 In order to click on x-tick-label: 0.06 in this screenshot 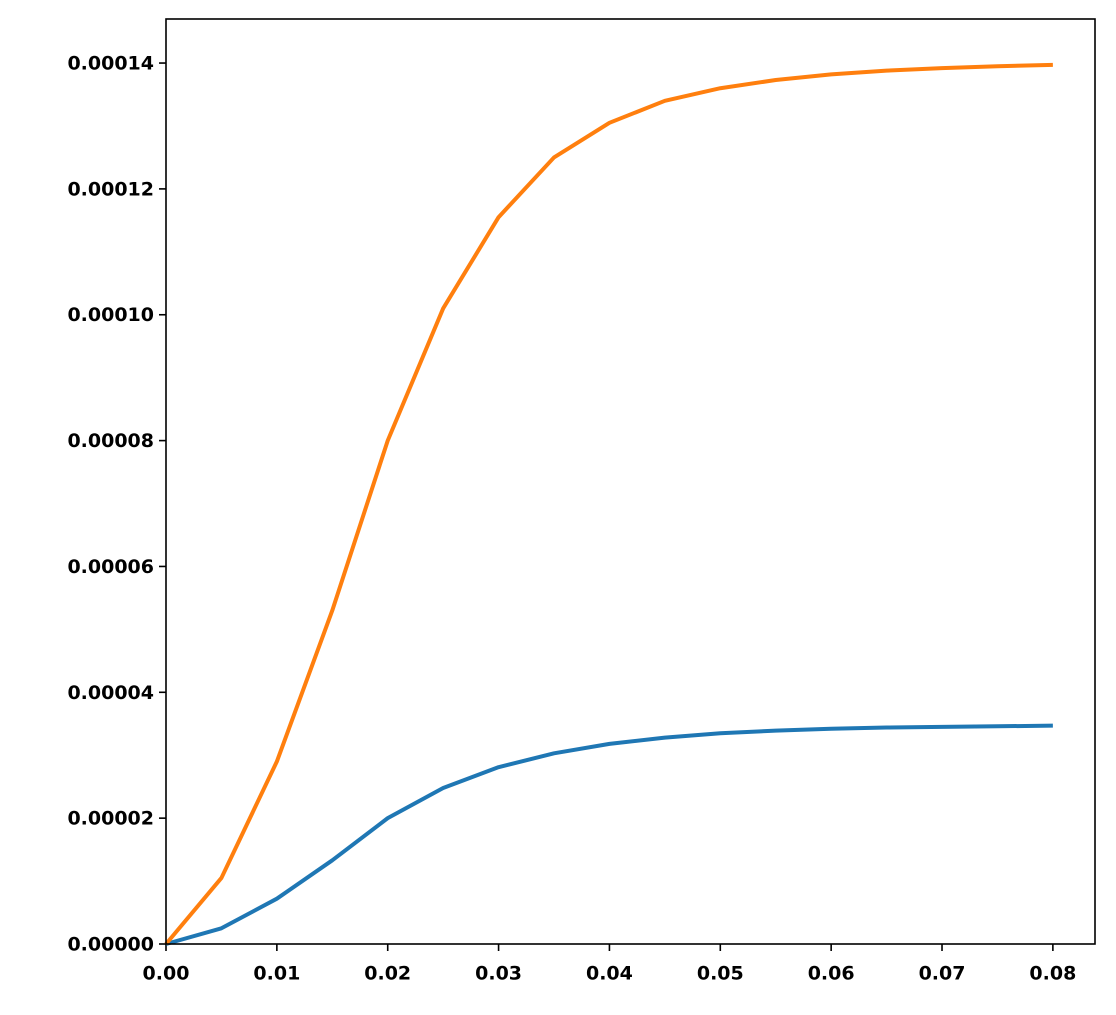, I will do `click(831, 974)`.